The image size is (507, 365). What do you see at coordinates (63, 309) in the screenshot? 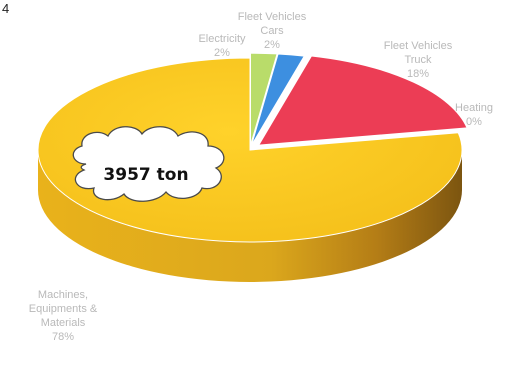
I see `slice-label-line: Equipments &` at bounding box center [63, 309].